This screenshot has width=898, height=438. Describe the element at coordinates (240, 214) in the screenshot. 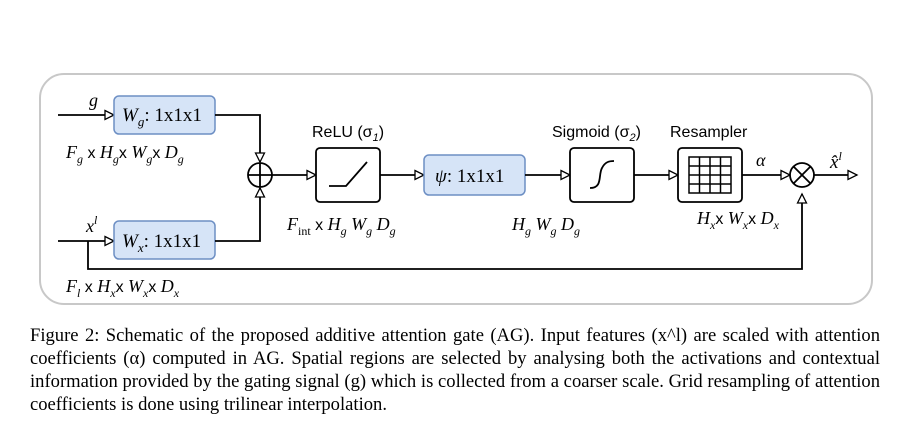

I see `wx-to-sum` at that location.